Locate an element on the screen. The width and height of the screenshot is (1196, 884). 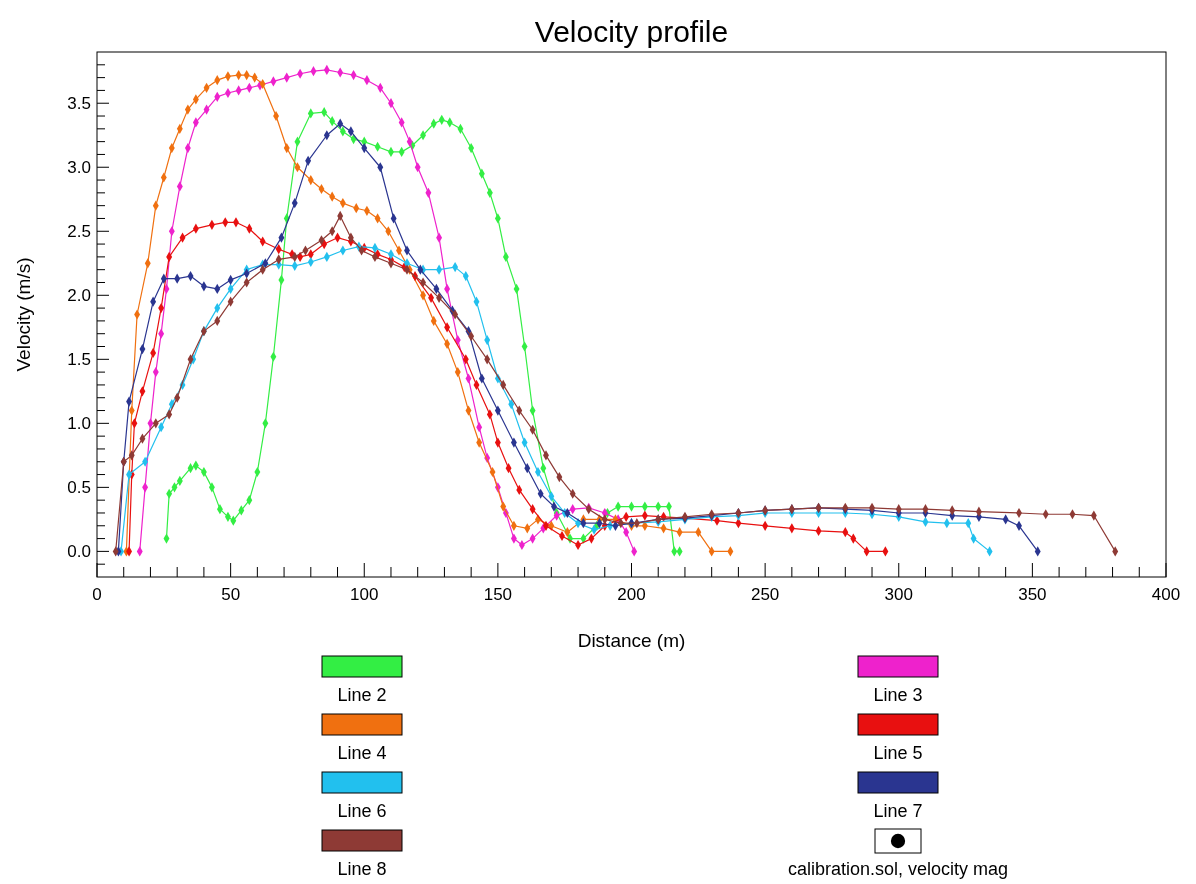
y-tick-label: 2.0 is located at coordinates (79, 296).